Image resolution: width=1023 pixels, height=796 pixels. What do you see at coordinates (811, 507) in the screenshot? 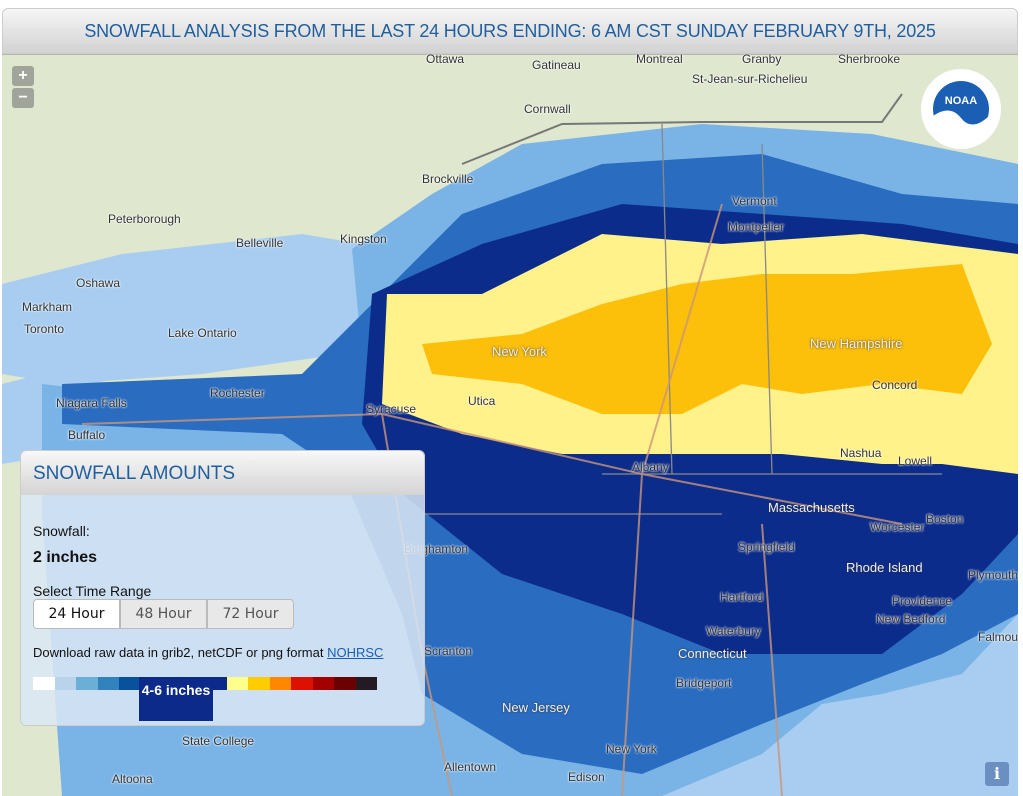
I see `map-label: Massachusetts` at bounding box center [811, 507].